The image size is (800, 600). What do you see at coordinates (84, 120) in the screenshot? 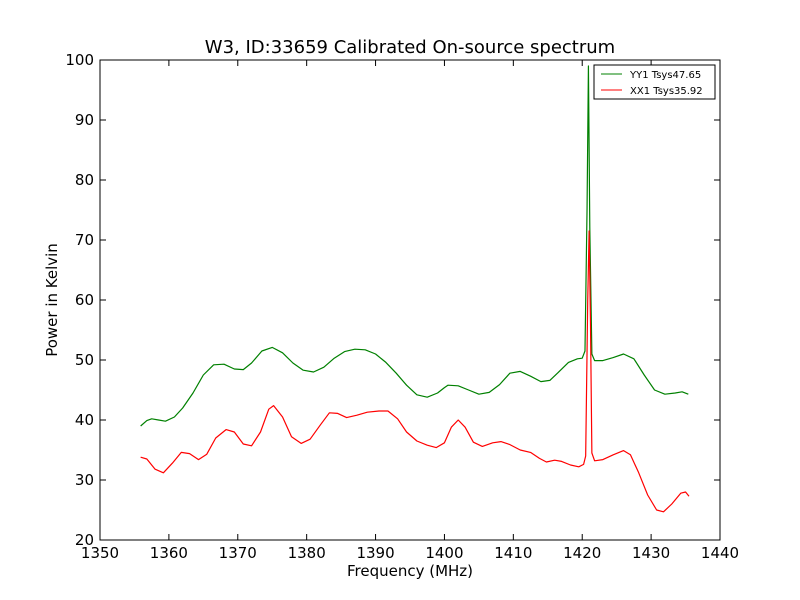
I see `y-tick-label: 90` at bounding box center [84, 120].